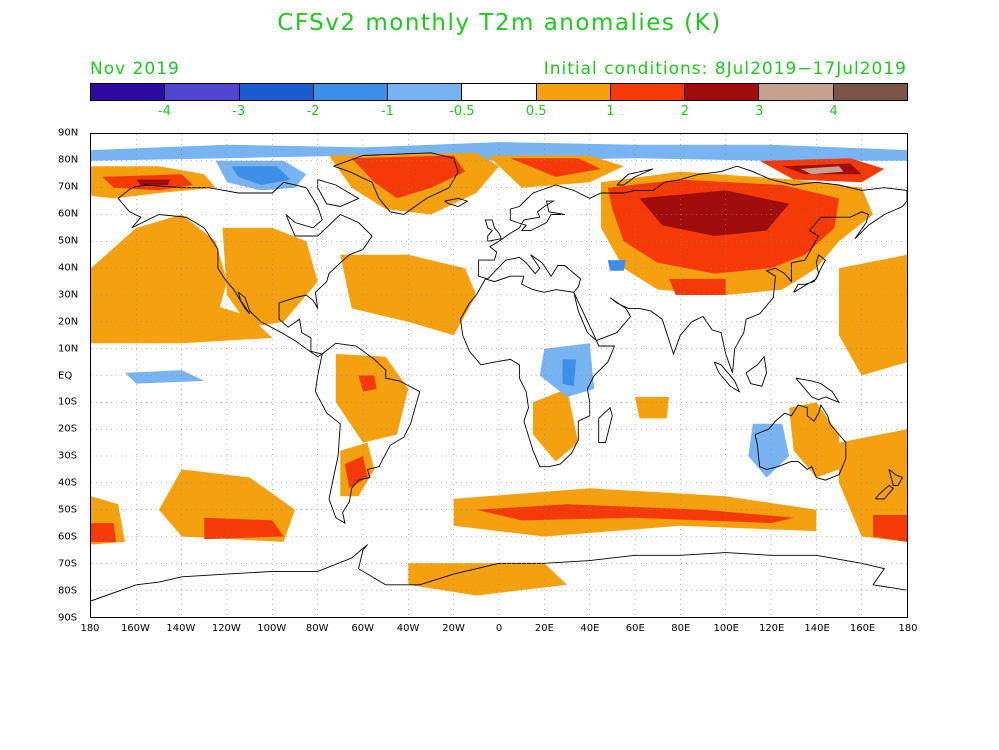 This screenshot has height=750, width=999. What do you see at coordinates (685, 111) in the screenshot?
I see `colorbar-tick-label: 2` at bounding box center [685, 111].